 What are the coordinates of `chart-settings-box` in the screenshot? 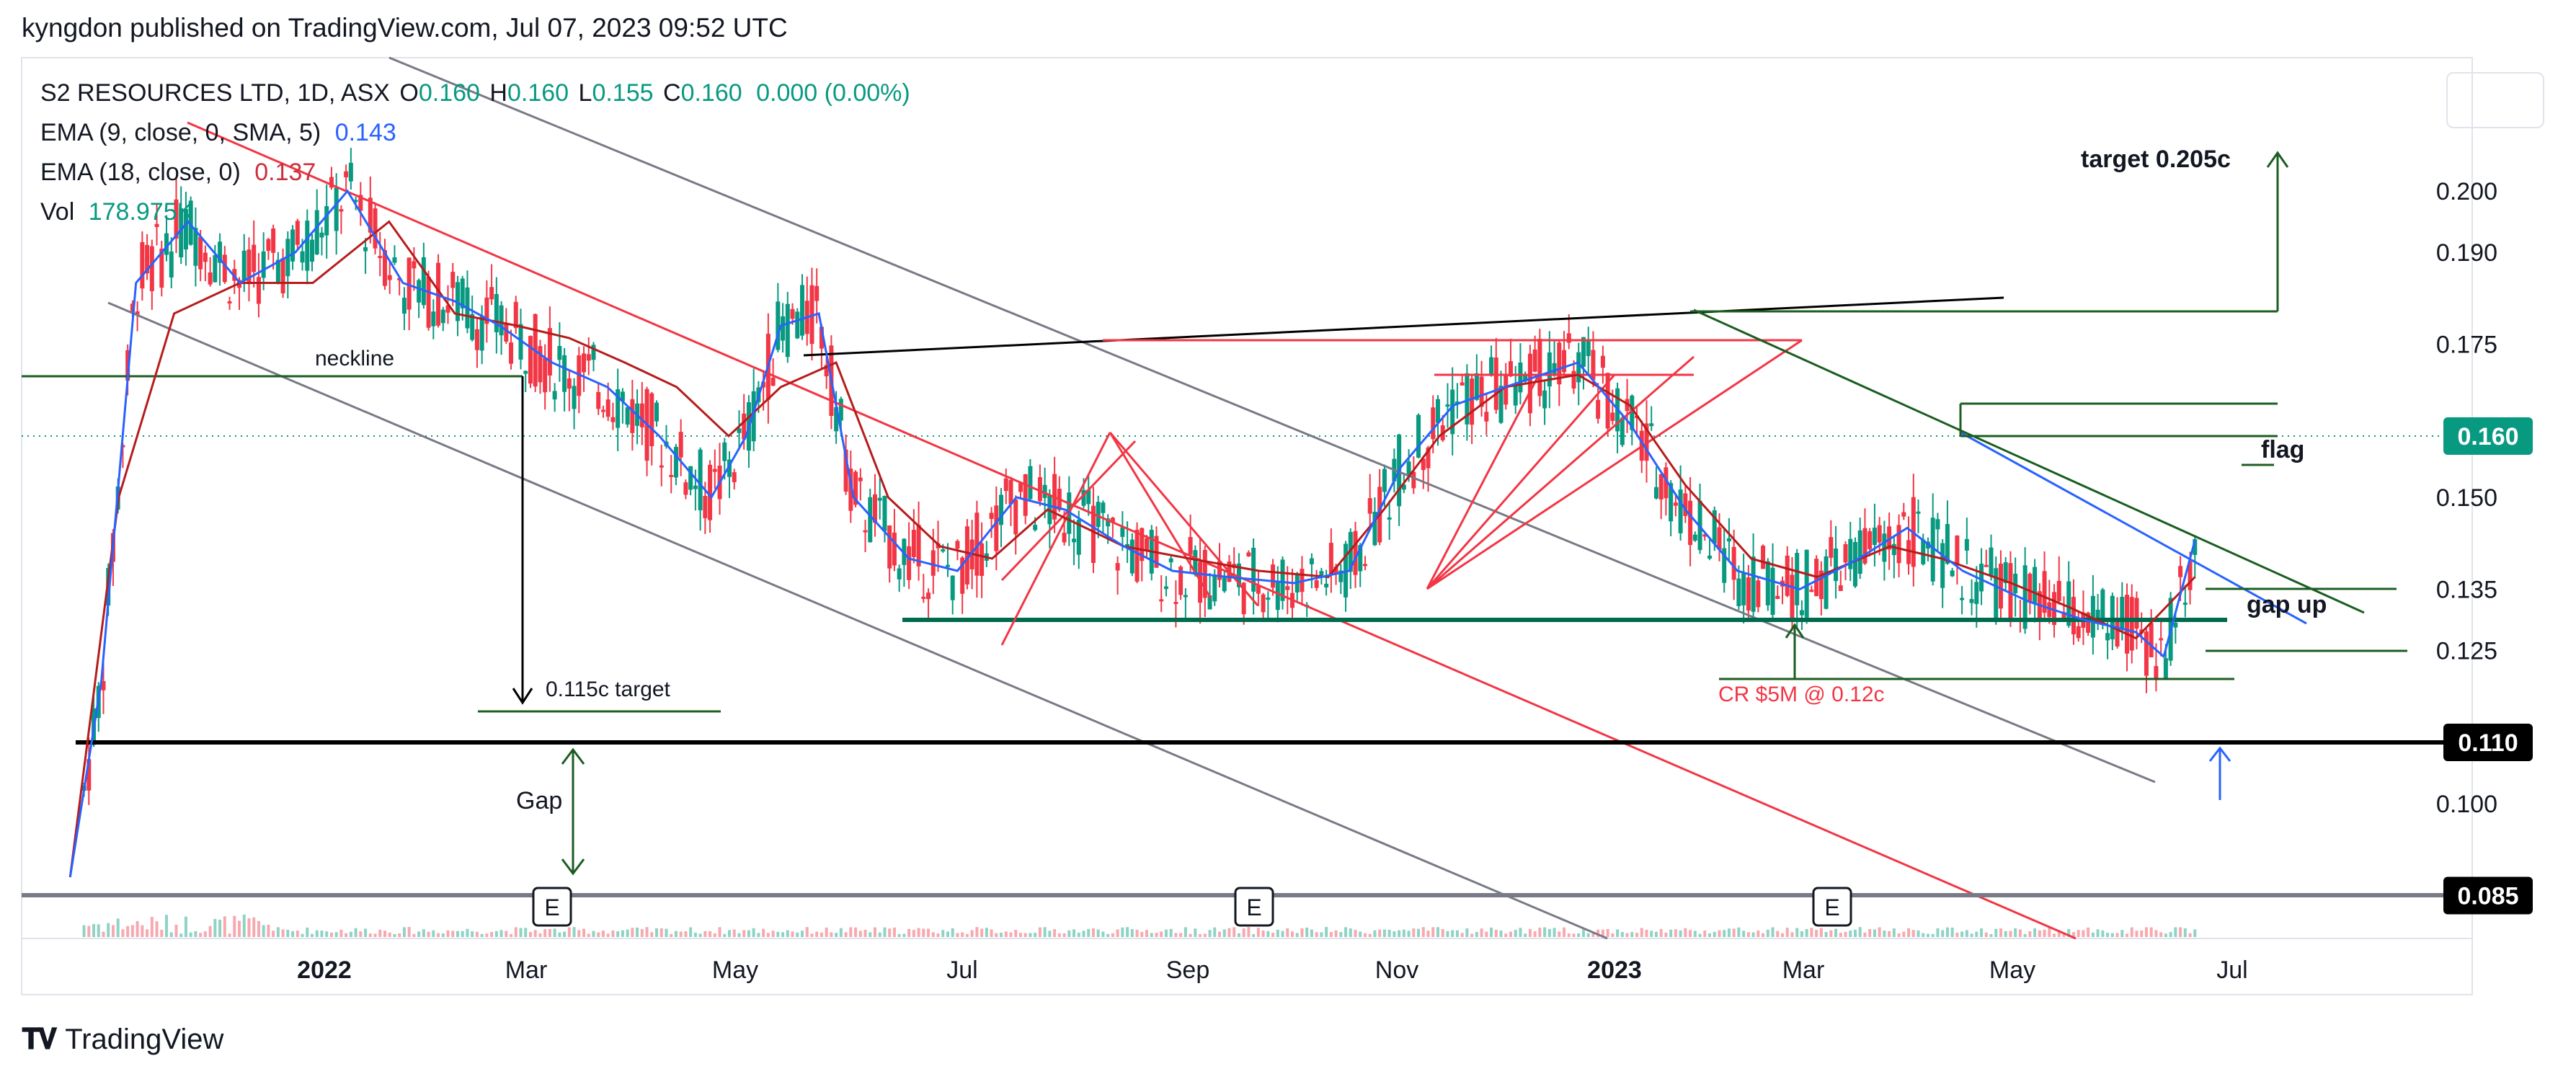 It's located at (2495, 100).